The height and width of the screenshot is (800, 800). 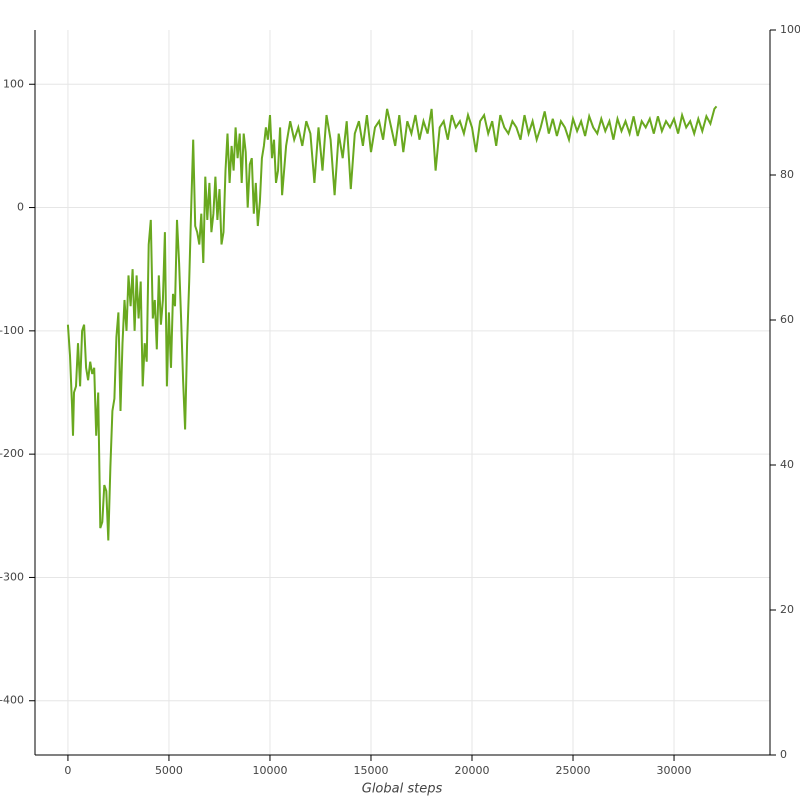 What do you see at coordinates (783, 754) in the screenshot?
I see `y2-tick-label: 0` at bounding box center [783, 754].